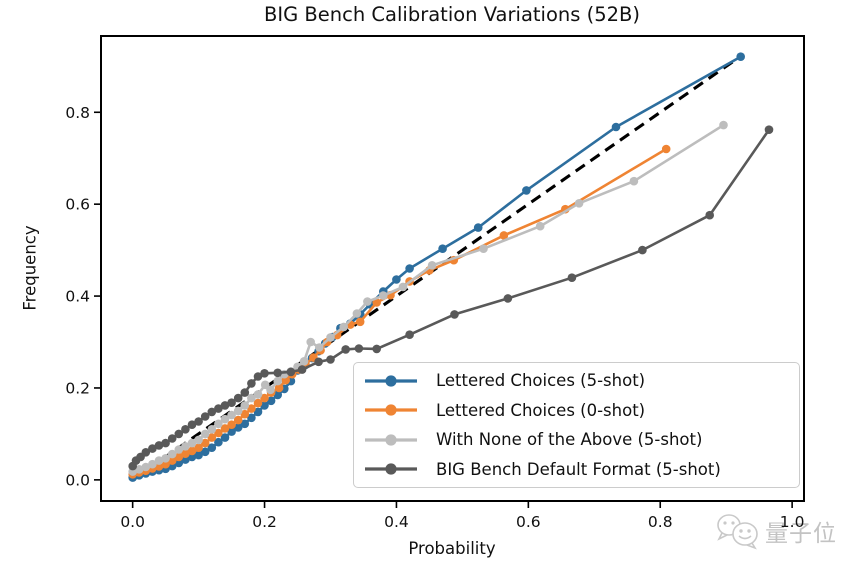 The height and width of the screenshot is (574, 862). What do you see at coordinates (77, 297) in the screenshot?
I see `y-tick-label: 0.4` at bounding box center [77, 297].